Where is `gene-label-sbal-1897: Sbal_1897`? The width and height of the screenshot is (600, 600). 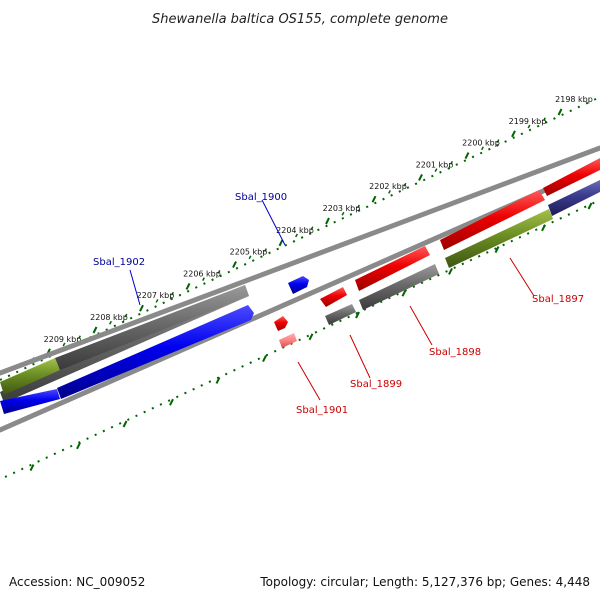 gene-label-sbal-1897: Sbal_1897 is located at coordinates (558, 299).